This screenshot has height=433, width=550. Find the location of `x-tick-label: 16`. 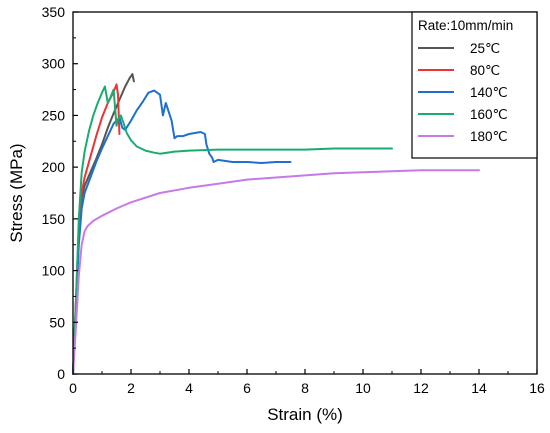

x-tick-label: 16 is located at coordinates (537, 388).